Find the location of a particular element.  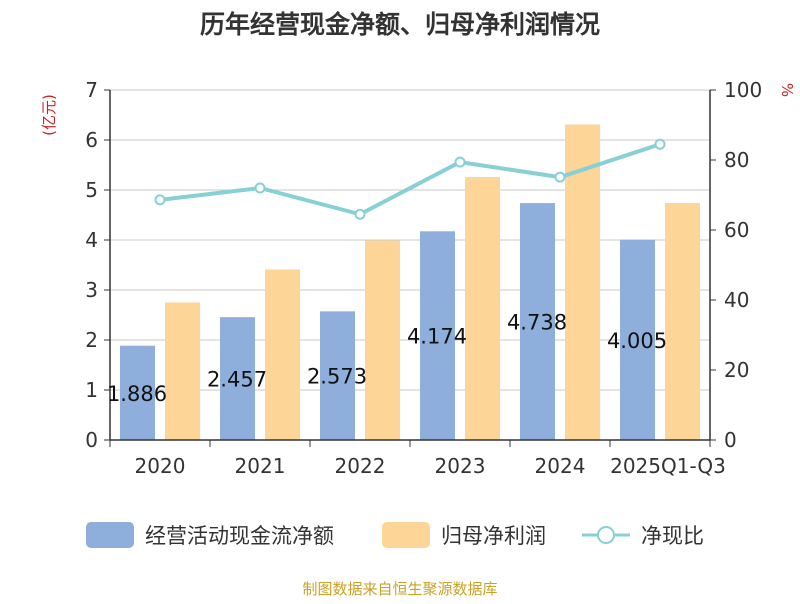

right-tick-label: 0 is located at coordinates (730, 440).